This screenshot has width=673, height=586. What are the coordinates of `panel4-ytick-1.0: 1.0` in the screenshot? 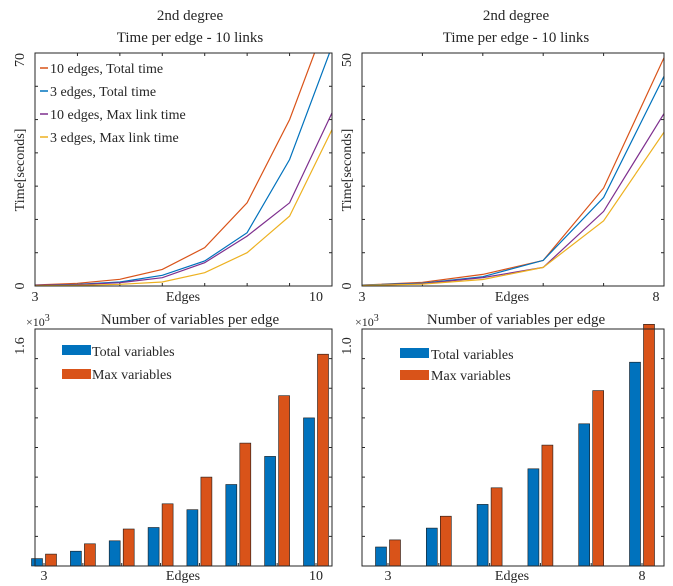 It's located at (347, 346).